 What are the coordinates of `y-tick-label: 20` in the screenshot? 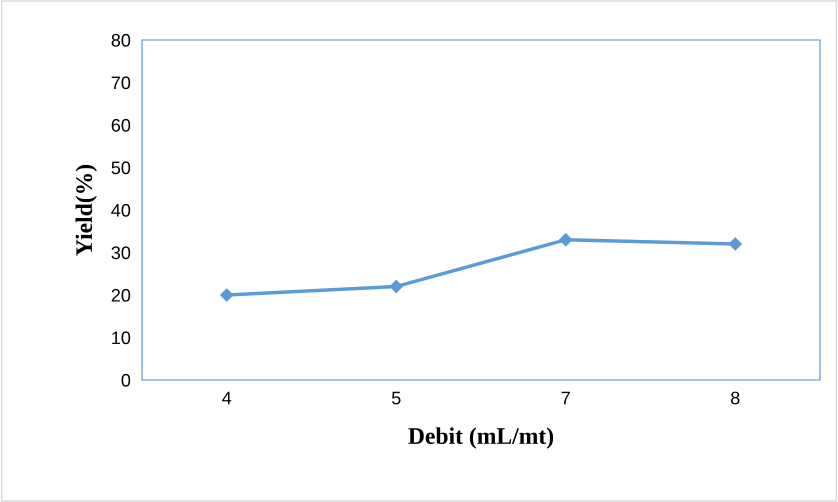 It's located at (121, 295).